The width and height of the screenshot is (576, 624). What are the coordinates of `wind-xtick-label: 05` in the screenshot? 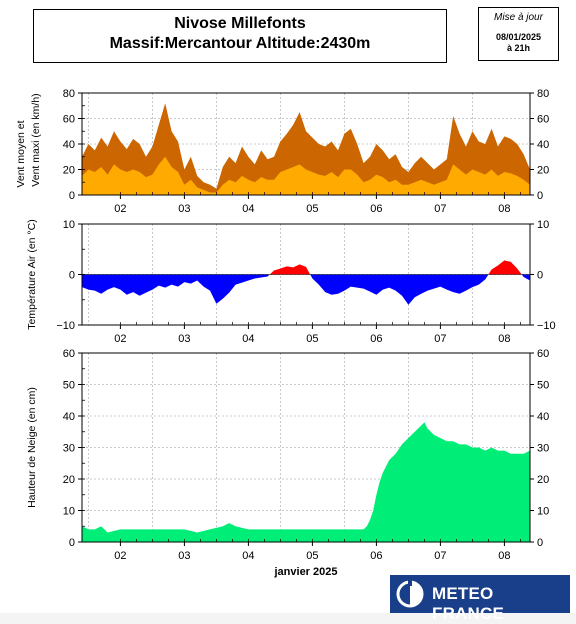 It's located at (312, 209).